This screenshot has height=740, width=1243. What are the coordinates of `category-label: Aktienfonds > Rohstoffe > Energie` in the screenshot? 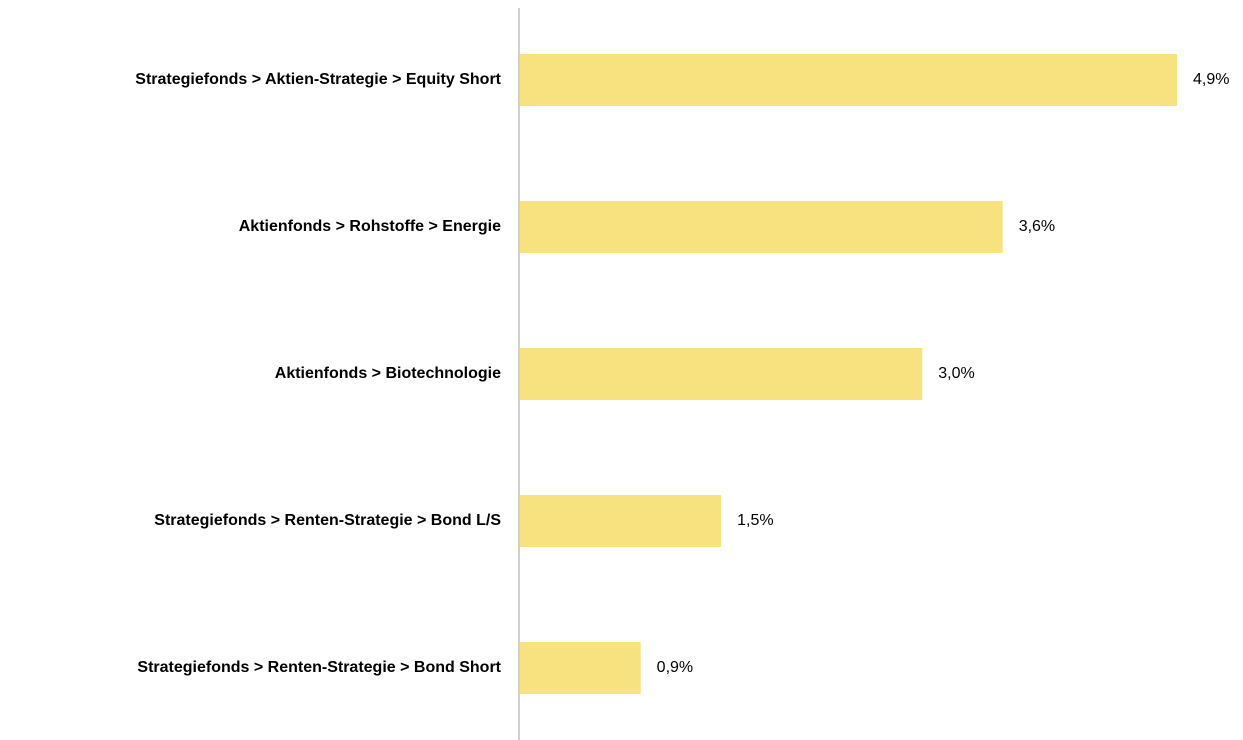 It's located at (370, 226).